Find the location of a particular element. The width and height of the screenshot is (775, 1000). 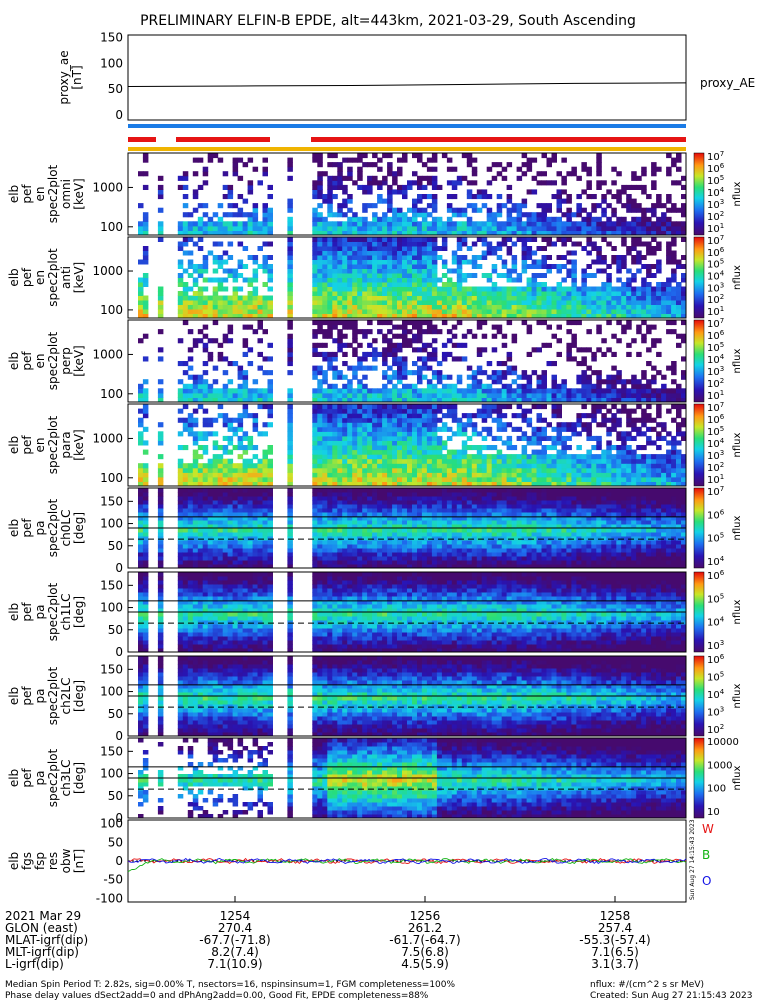

proxy-ae-line is located at coordinates (407, 84).